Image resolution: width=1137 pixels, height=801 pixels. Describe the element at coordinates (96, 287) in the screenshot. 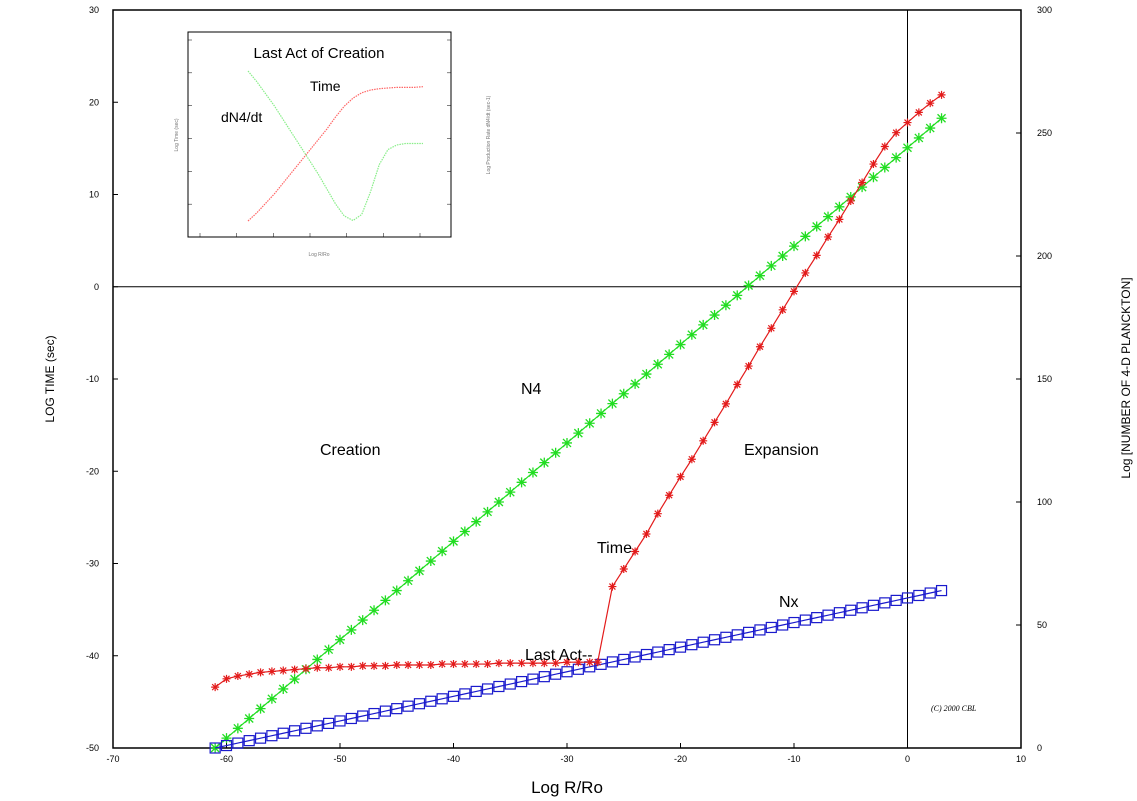

I see `y-tick-label: 0` at that location.